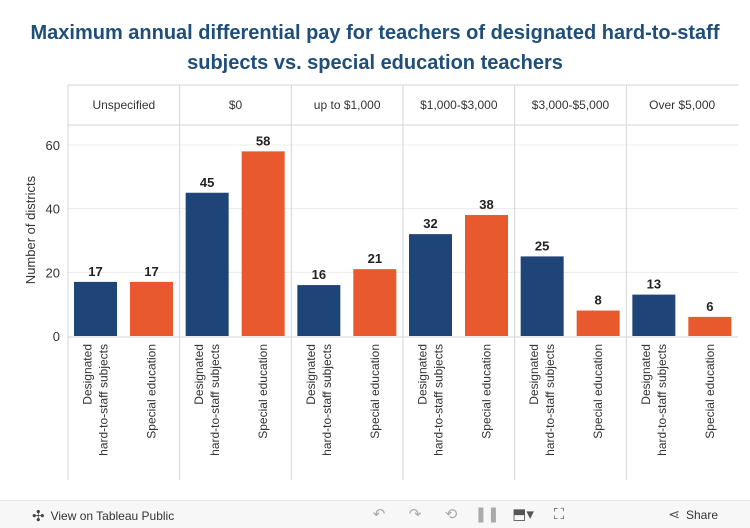 This screenshot has height=528, width=750. What do you see at coordinates (112, 516) in the screenshot?
I see `view-on-tableau-label: View on Tableau Public` at bounding box center [112, 516].